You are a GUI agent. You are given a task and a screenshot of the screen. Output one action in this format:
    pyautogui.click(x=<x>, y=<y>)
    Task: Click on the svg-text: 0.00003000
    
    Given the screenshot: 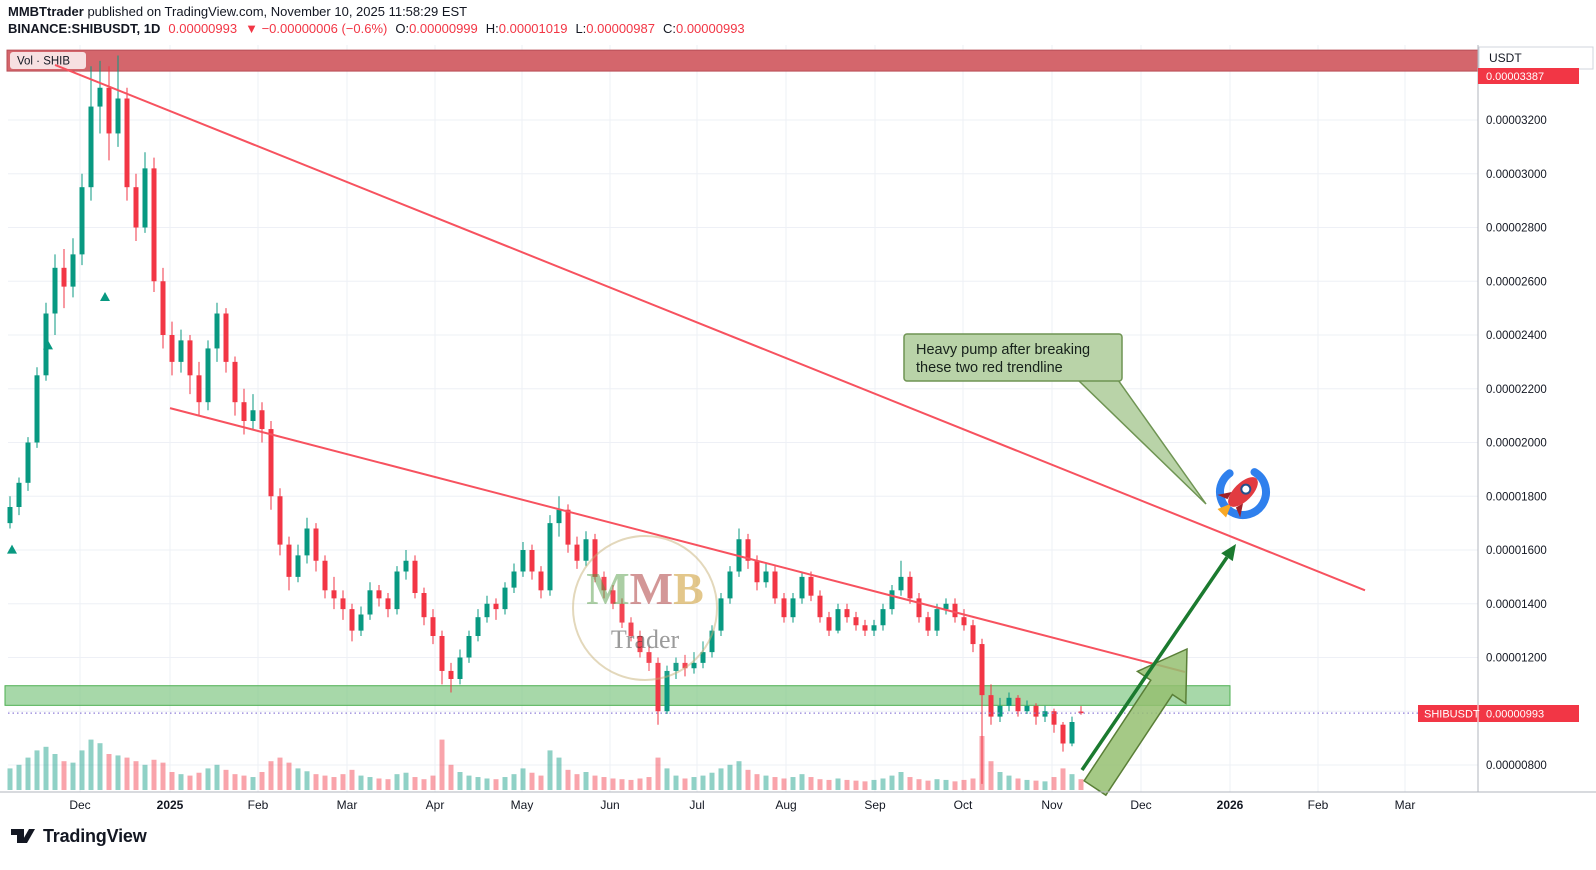 What is the action you would take?
    pyautogui.click(x=1516, y=175)
    